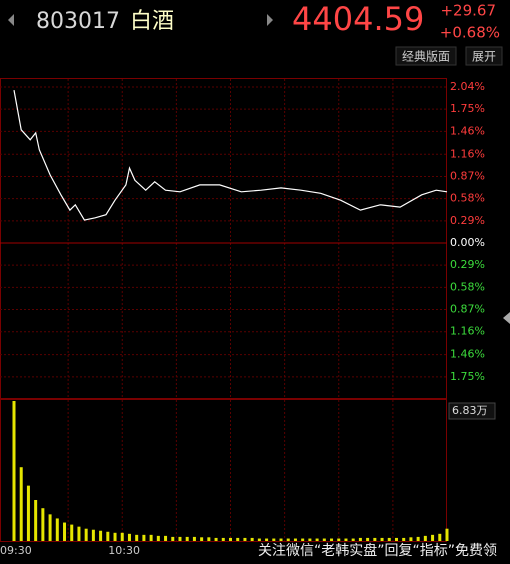 Image resolution: width=510 pixels, height=564 pixels. I want to click on side-handle, so click(506, 318).